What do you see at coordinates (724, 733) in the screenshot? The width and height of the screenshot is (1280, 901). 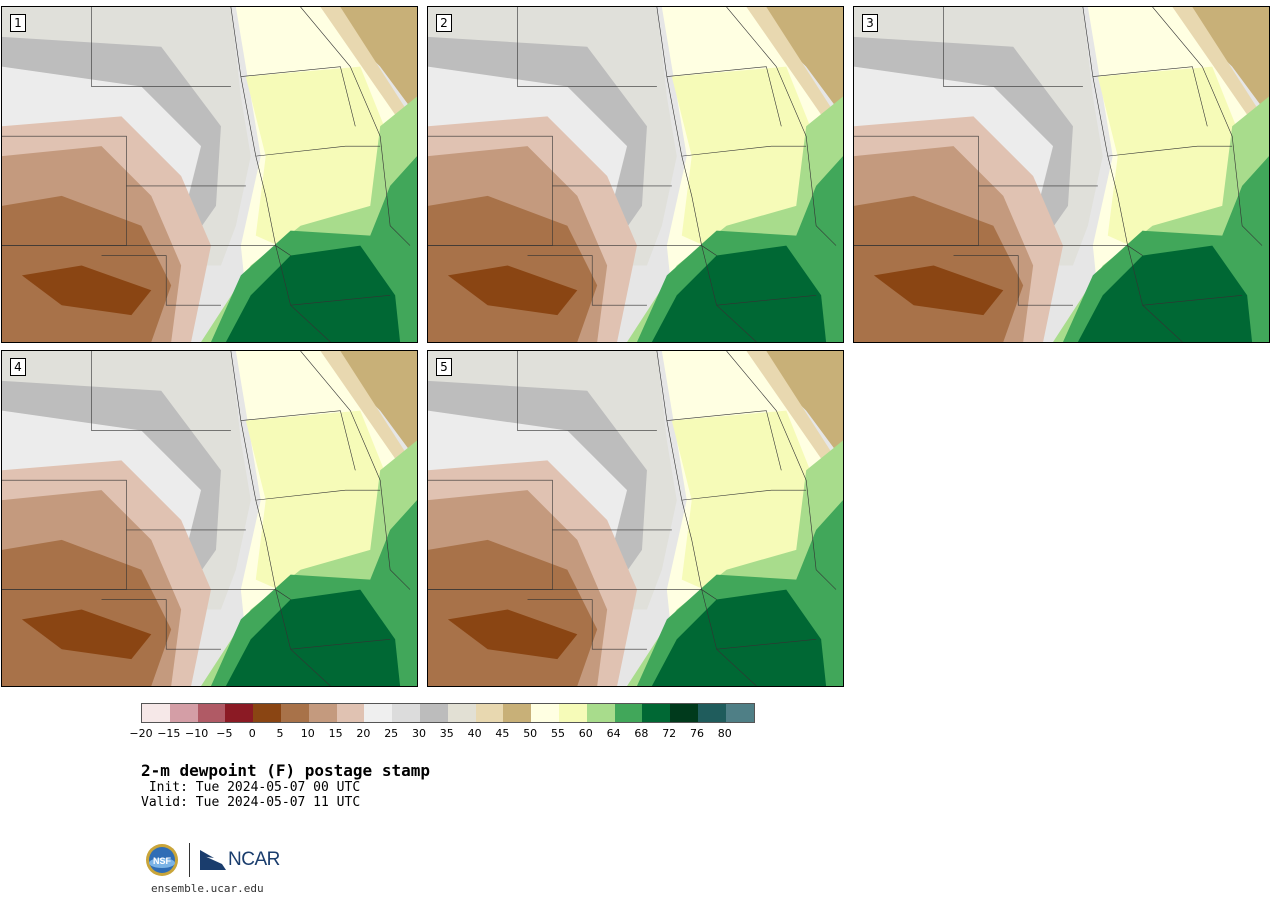 I see `colorbar-tick-label: 80` at bounding box center [724, 733].